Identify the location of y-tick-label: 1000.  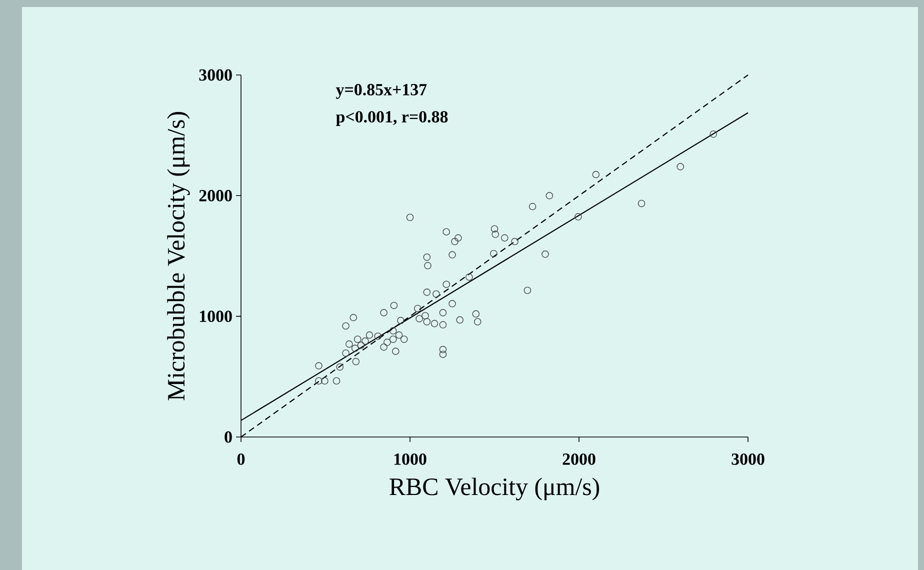
(216, 316).